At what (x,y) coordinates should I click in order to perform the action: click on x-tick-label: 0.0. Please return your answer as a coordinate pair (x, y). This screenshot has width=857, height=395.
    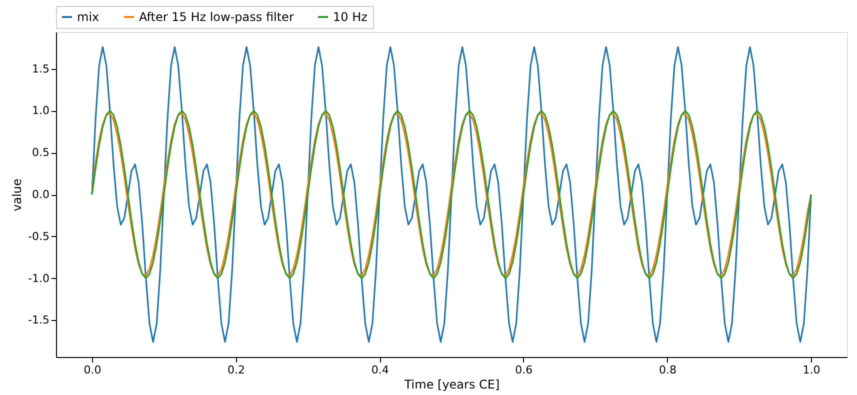
    Looking at the image, I should click on (93, 370).